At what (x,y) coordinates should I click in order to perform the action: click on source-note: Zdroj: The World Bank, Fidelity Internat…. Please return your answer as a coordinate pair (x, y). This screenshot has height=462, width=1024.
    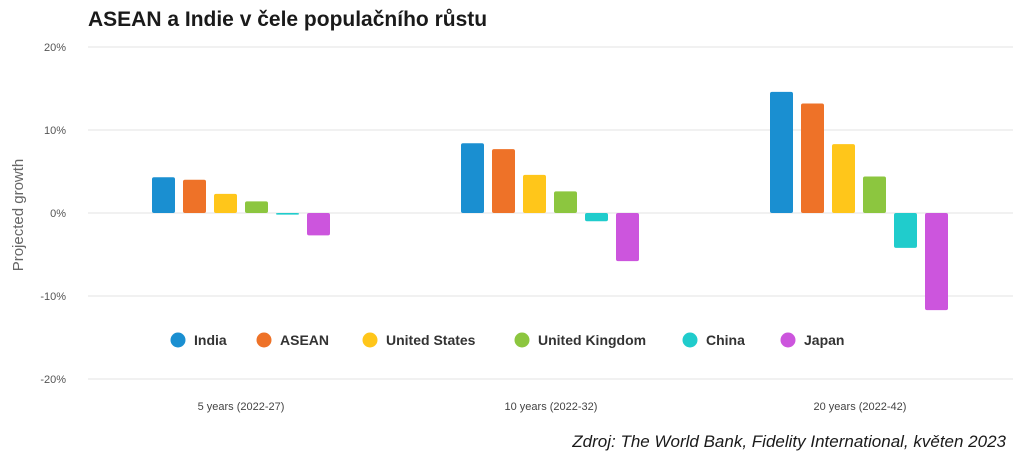
    Looking at the image, I should click on (789, 441).